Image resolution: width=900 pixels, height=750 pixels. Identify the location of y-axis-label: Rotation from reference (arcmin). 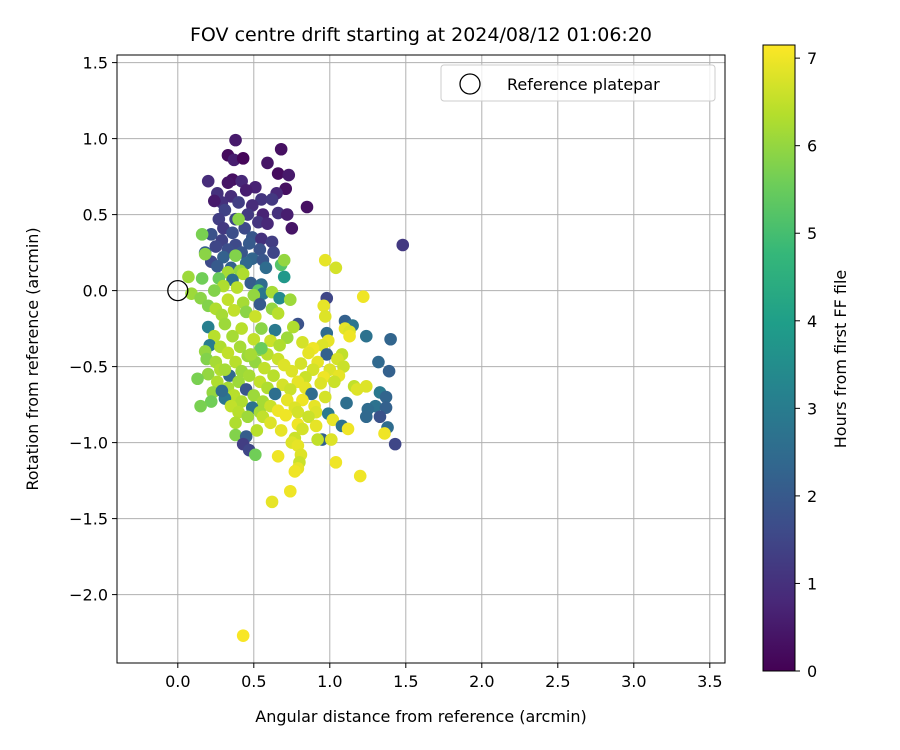
(32, 358).